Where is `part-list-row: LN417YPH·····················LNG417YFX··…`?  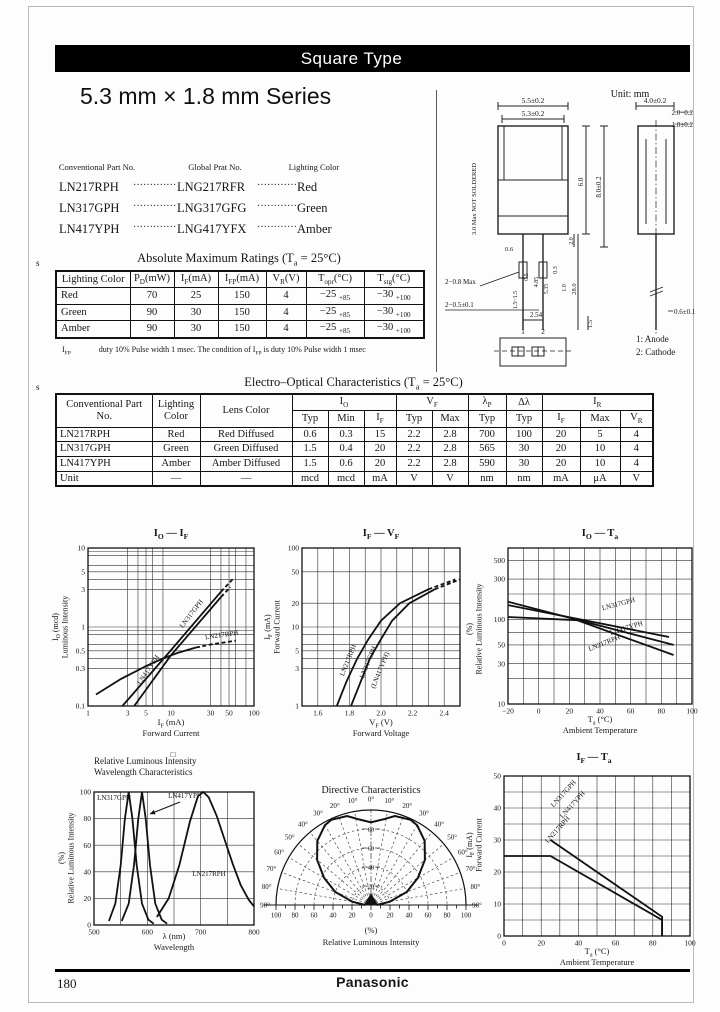
part-list-row: LN417YPH·····················LNG417YFX··… is located at coordinates (195, 229).